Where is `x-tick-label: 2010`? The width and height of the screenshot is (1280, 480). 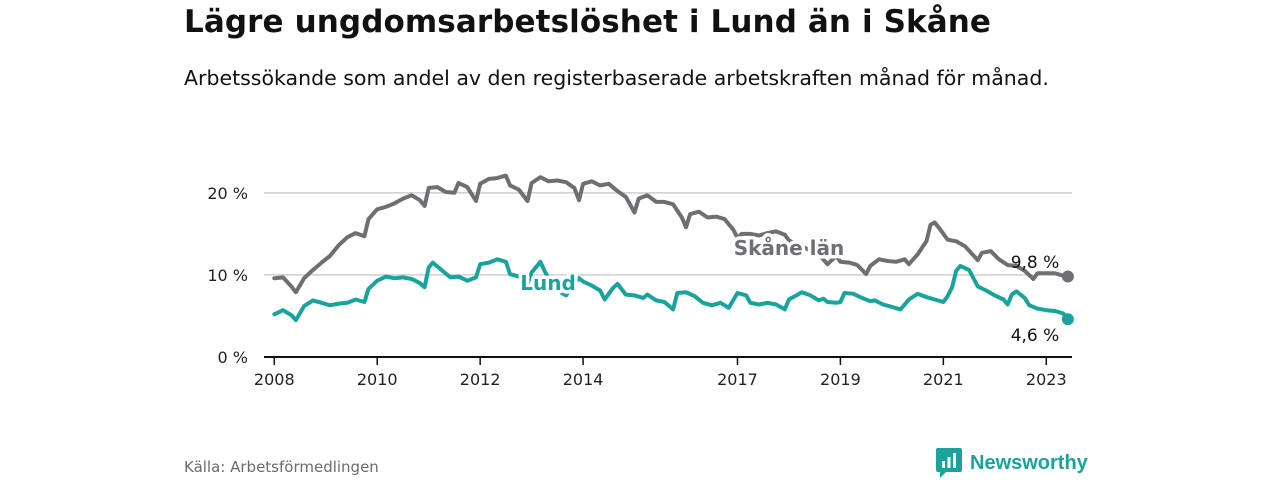 x-tick-label: 2010 is located at coordinates (377, 379).